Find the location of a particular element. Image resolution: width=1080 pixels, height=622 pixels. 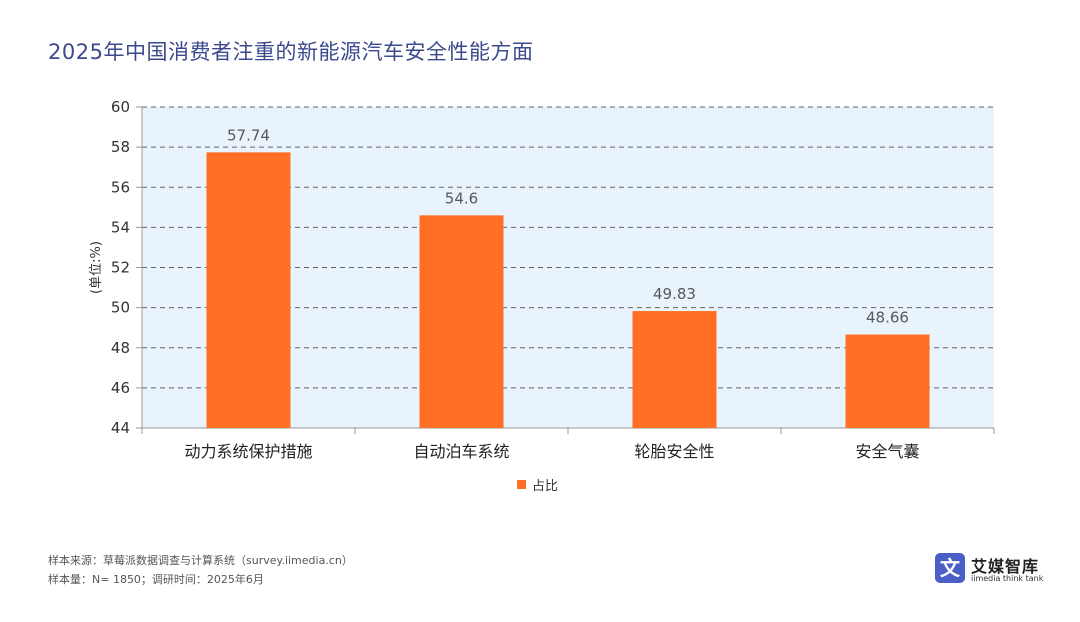

y-tick-label: 46 is located at coordinates (120, 388).